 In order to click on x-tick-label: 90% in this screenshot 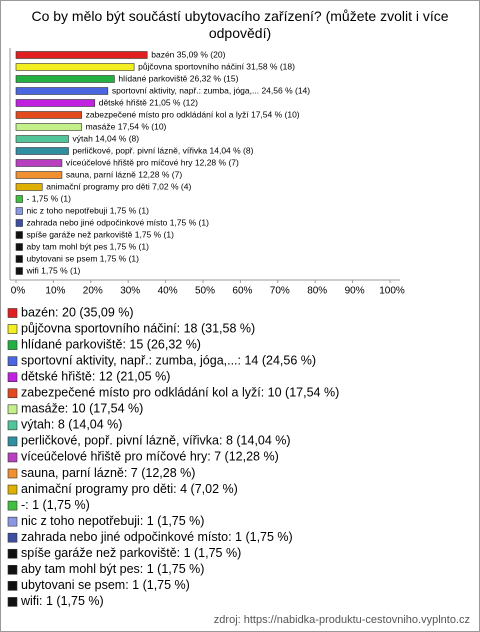, I will do `click(355, 291)`.